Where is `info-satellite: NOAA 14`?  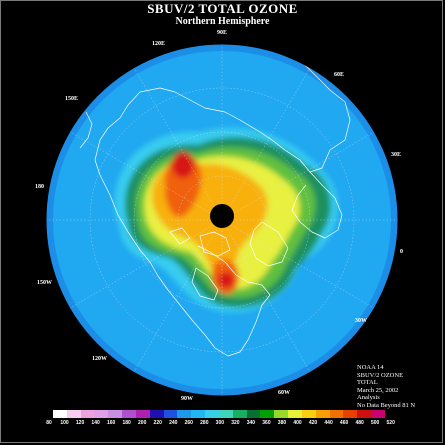 info-satellite: NOAA 14 is located at coordinates (370, 367).